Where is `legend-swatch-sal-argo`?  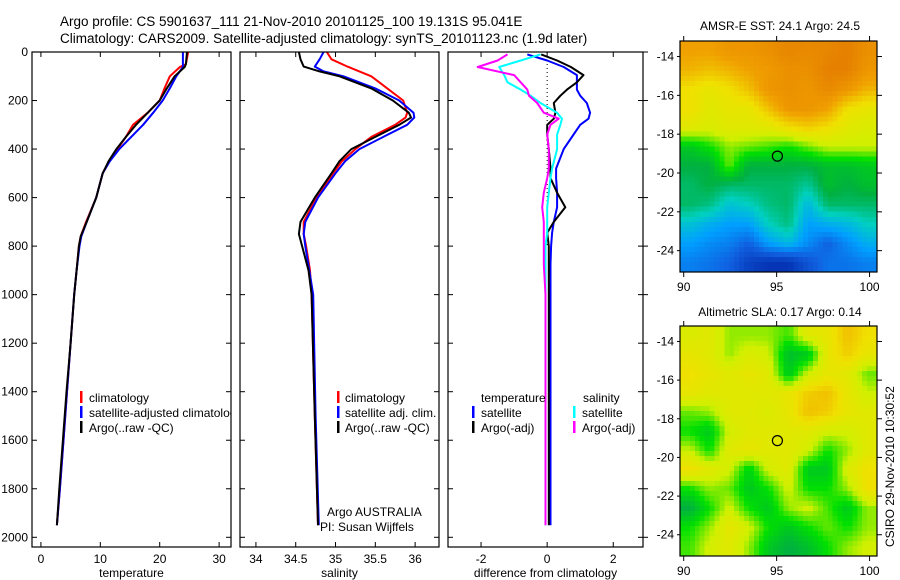 legend-swatch-sal-argo is located at coordinates (574, 427).